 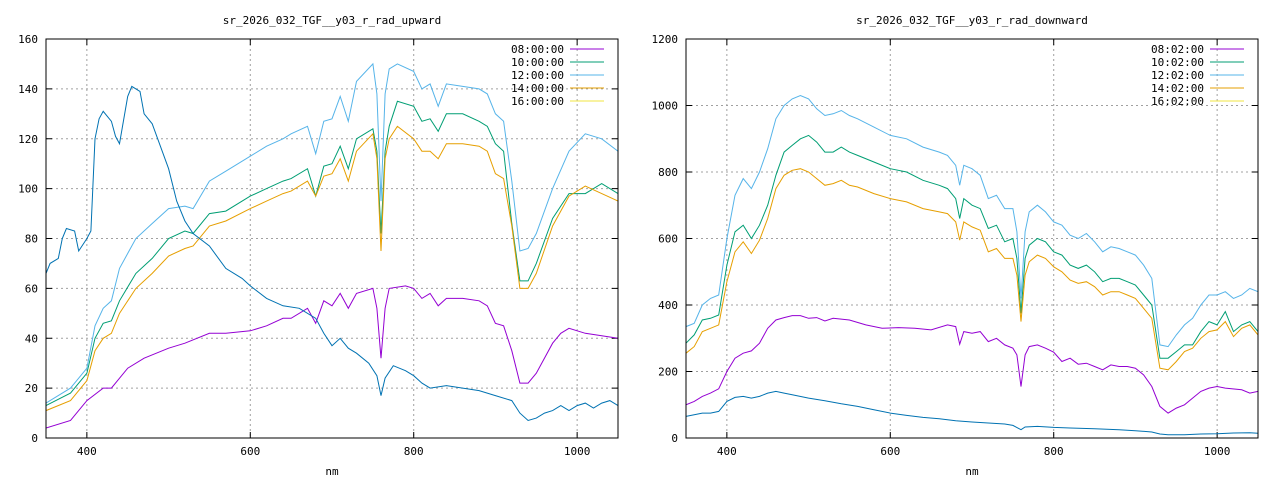 I want to click on y-tick-label: 160, so click(x=28, y=39).